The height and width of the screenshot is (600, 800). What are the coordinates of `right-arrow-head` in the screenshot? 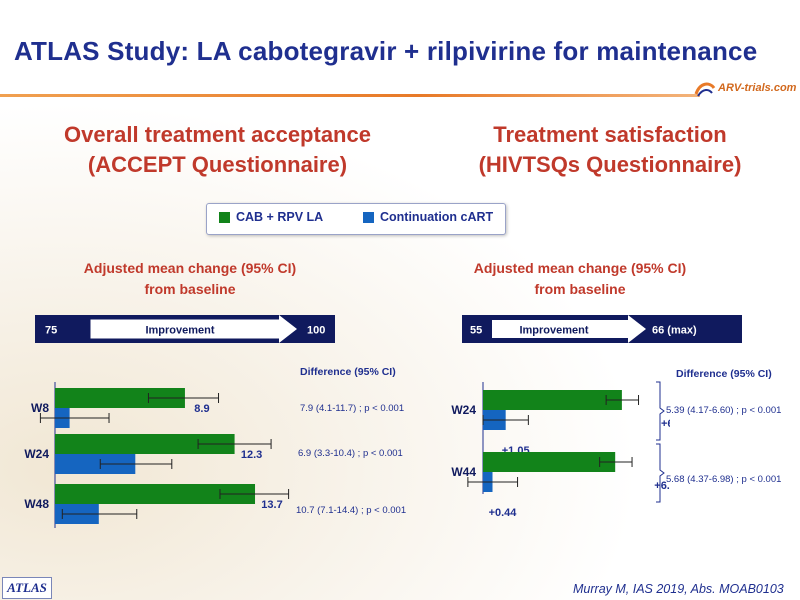 It's located at (637, 329).